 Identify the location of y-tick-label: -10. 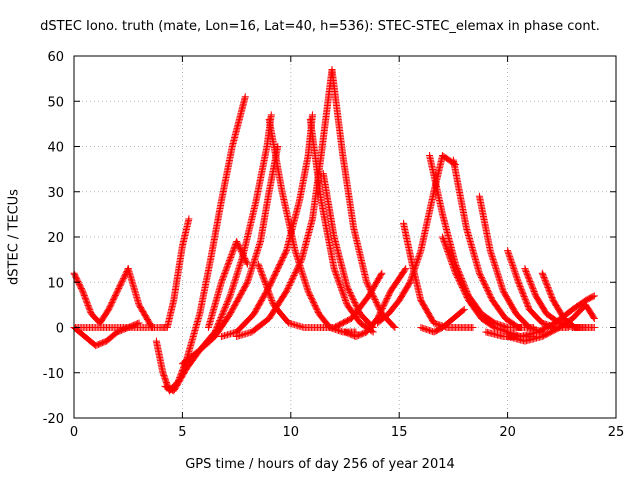
(53, 374).